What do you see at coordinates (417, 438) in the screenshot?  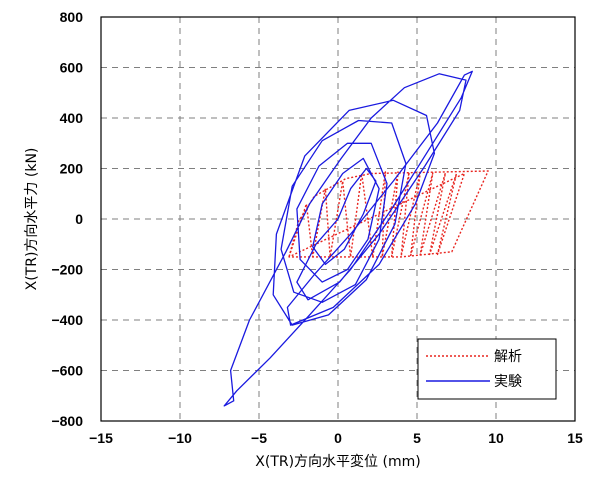 I see `x-tick-label: 5` at bounding box center [417, 438].